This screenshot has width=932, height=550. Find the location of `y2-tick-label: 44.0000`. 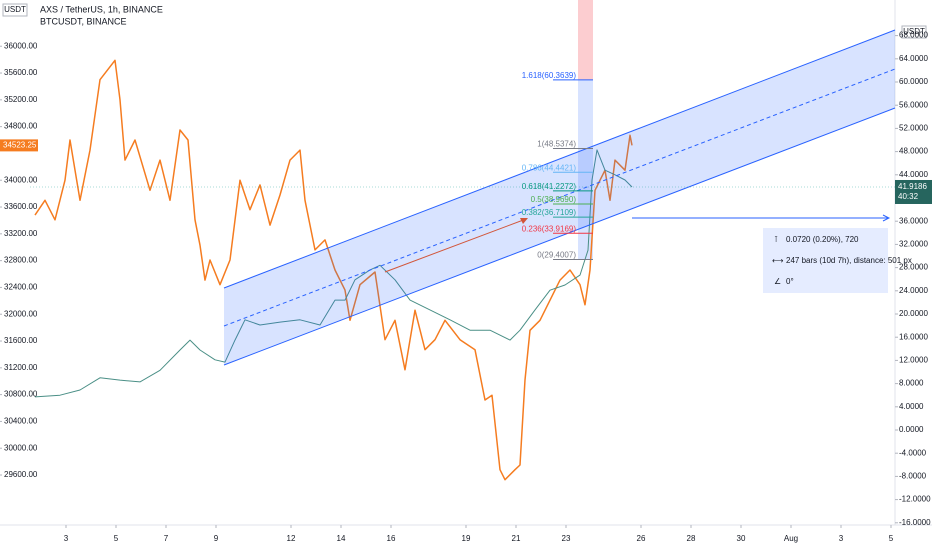

y2-tick-label: 44.0000 is located at coordinates (913, 174).